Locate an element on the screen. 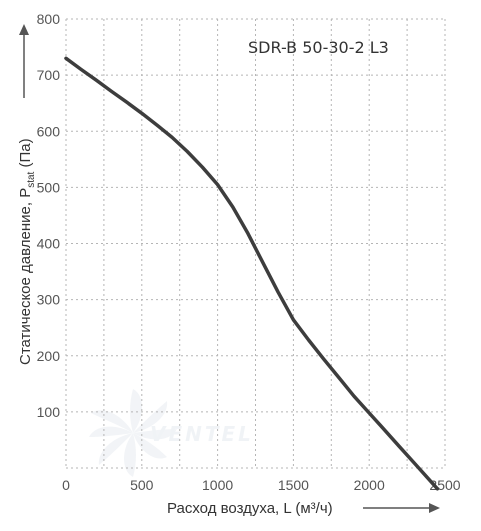 This screenshot has width=481, height=531. x-tick-label: 0 is located at coordinates (66, 485).